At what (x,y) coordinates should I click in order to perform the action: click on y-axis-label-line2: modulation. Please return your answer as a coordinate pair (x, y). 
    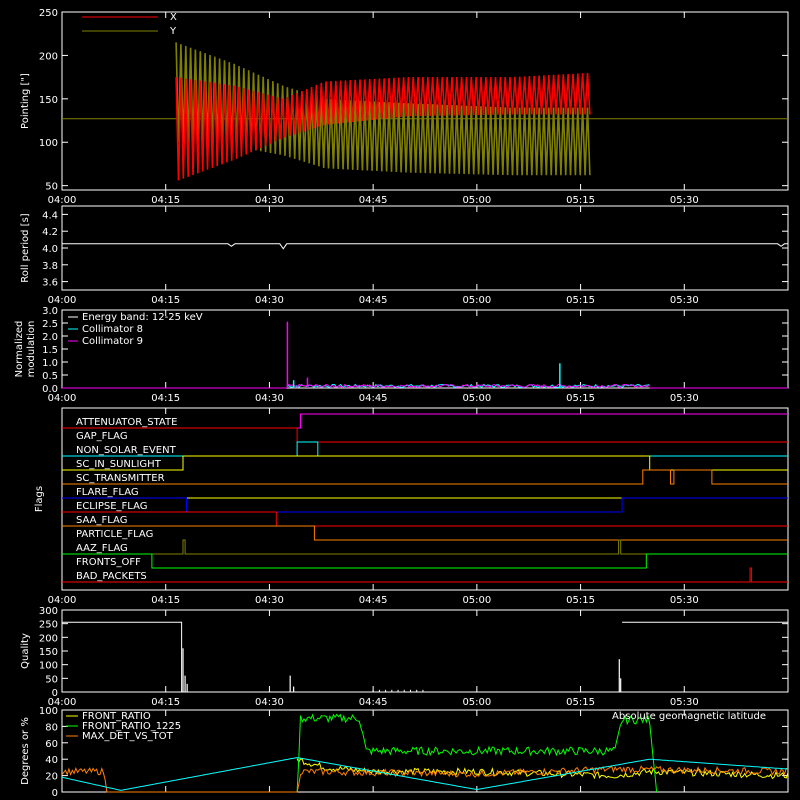
    Looking at the image, I should click on (31, 349).